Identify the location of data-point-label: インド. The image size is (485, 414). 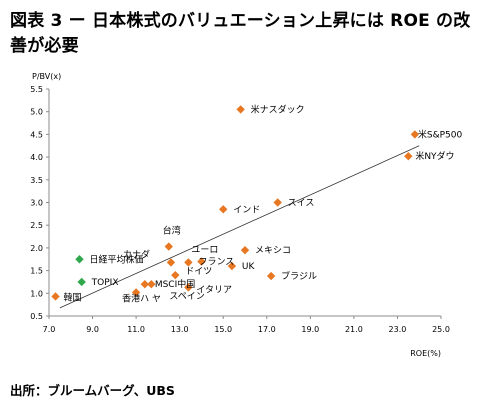
(246, 210).